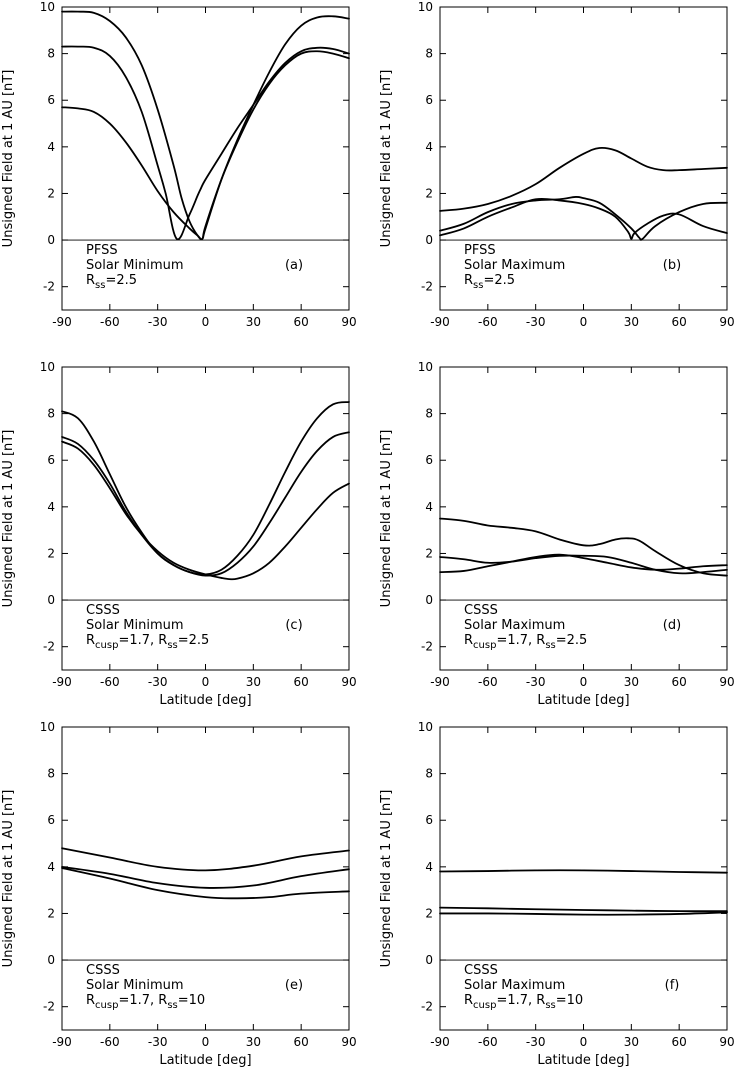  Describe the element at coordinates (489, 282) in the screenshot. I see `parameter-label: Rss=2.5` at that location.